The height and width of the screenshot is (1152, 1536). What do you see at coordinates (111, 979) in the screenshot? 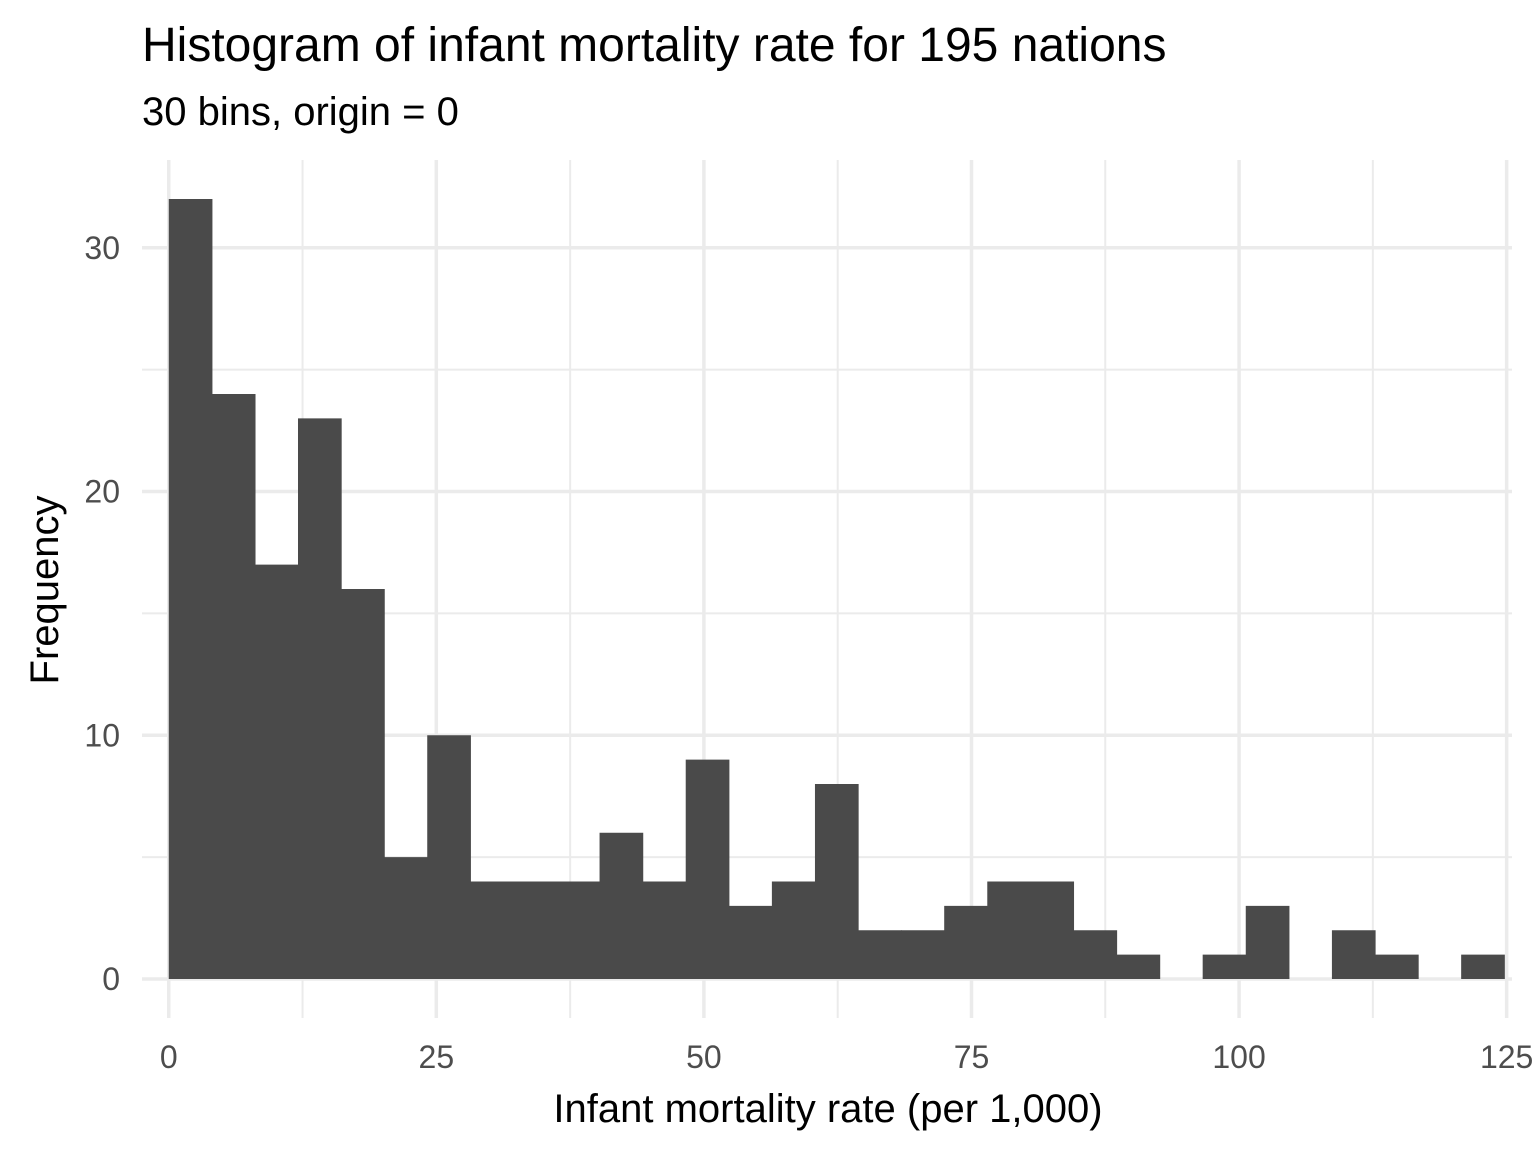
I see `y-tick-label: 0` at bounding box center [111, 979].